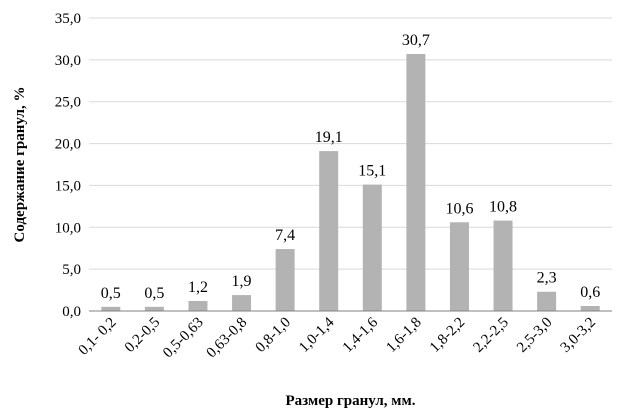 Image resolution: width=618 pixels, height=415 pixels. What do you see at coordinates (361, 335) in the screenshot?
I see `x-tick-label: 1,4-1,6` at bounding box center [361, 335].